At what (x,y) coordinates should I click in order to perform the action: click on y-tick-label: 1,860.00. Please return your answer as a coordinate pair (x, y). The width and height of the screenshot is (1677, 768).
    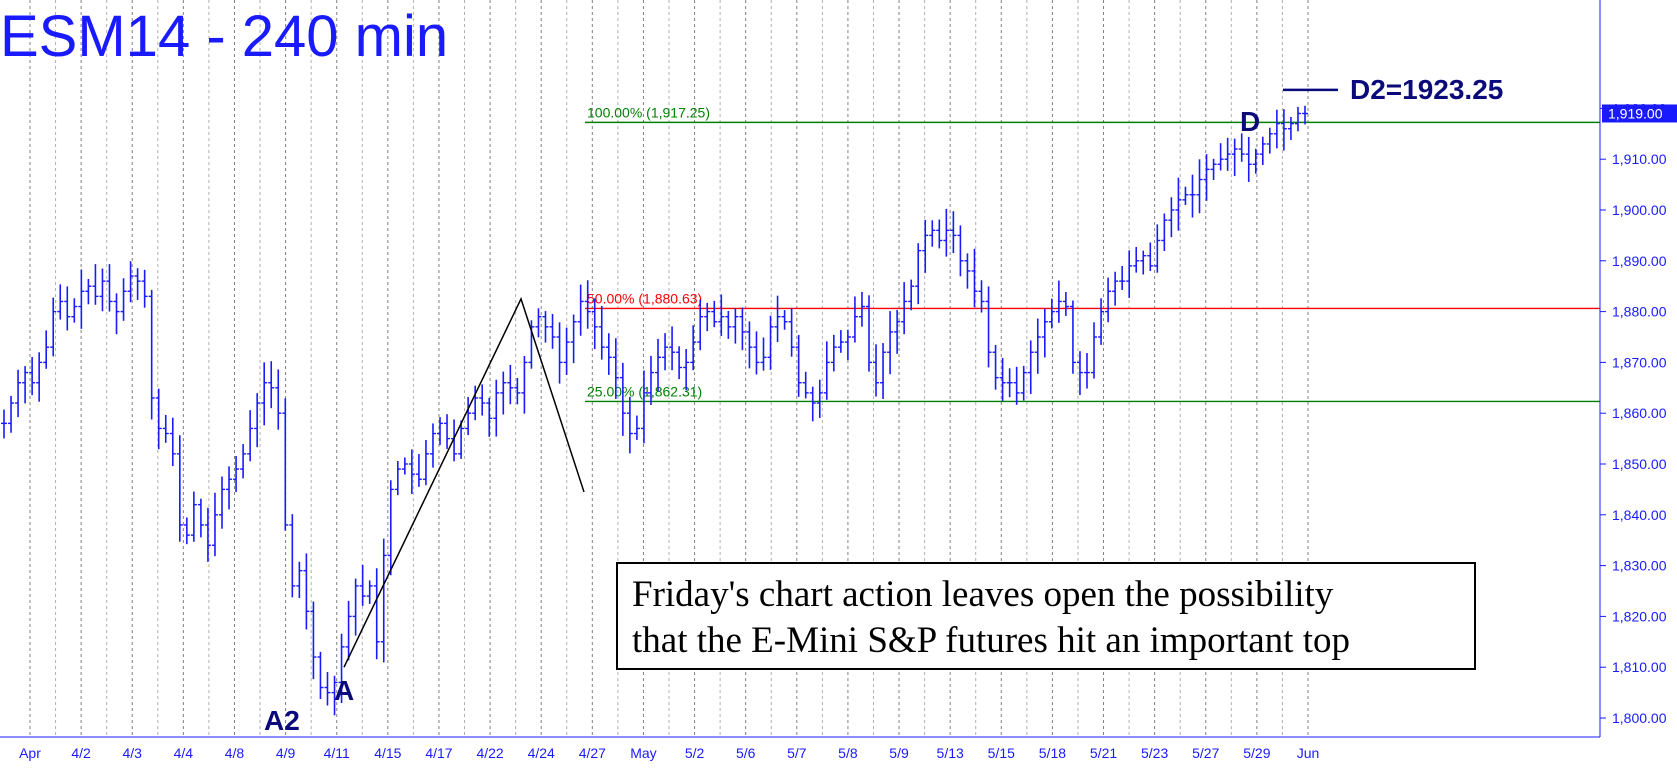
    Looking at the image, I should click on (1639, 413).